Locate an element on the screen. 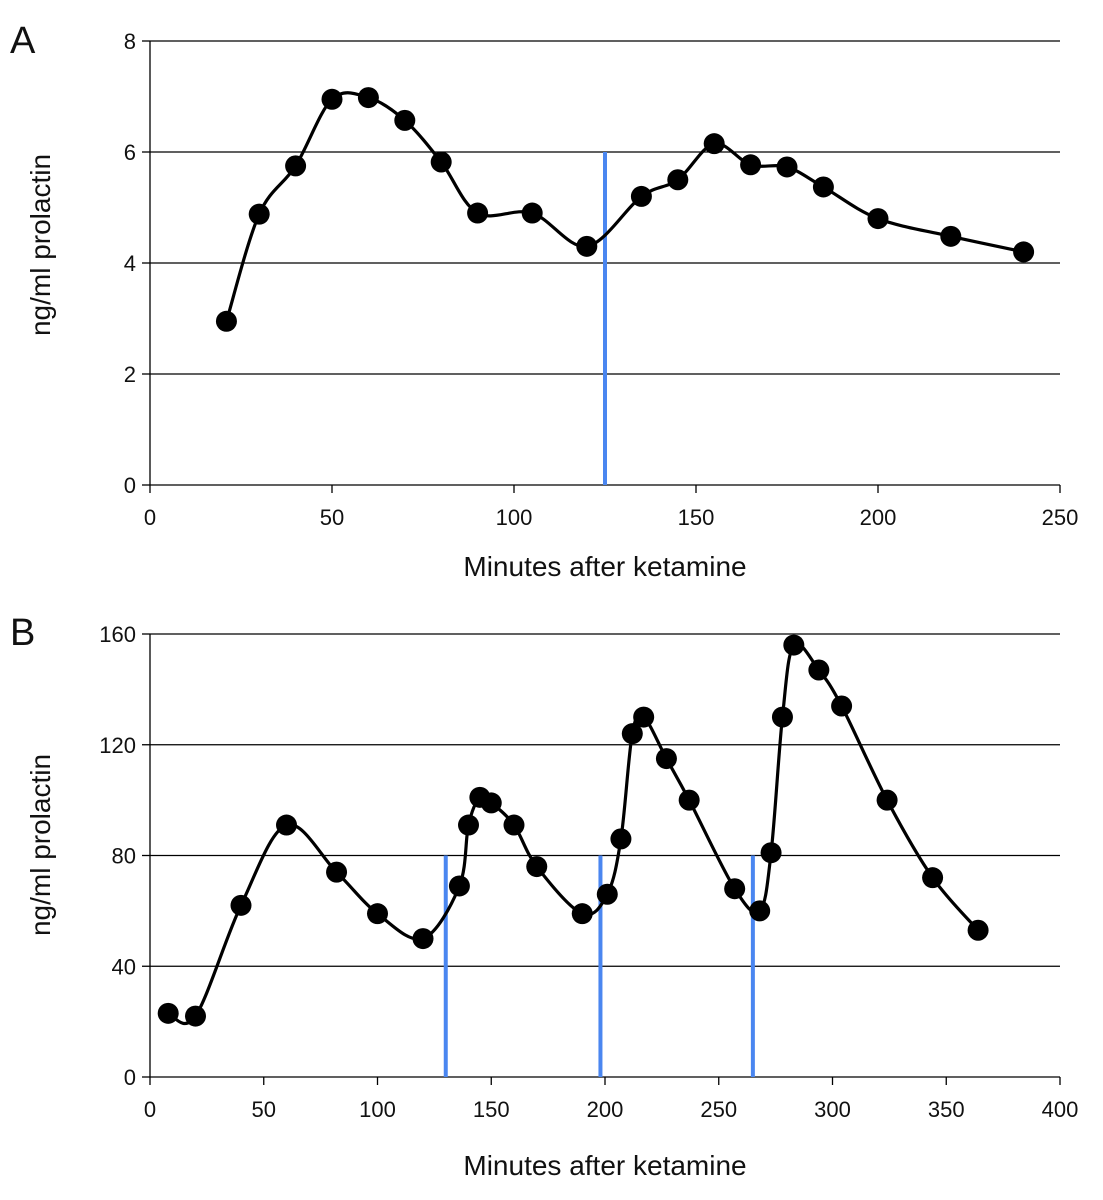 The height and width of the screenshot is (1200, 1103). x-tick-labels: 0 50 100 150 200 250 300 350 400 is located at coordinates (611, 1109).